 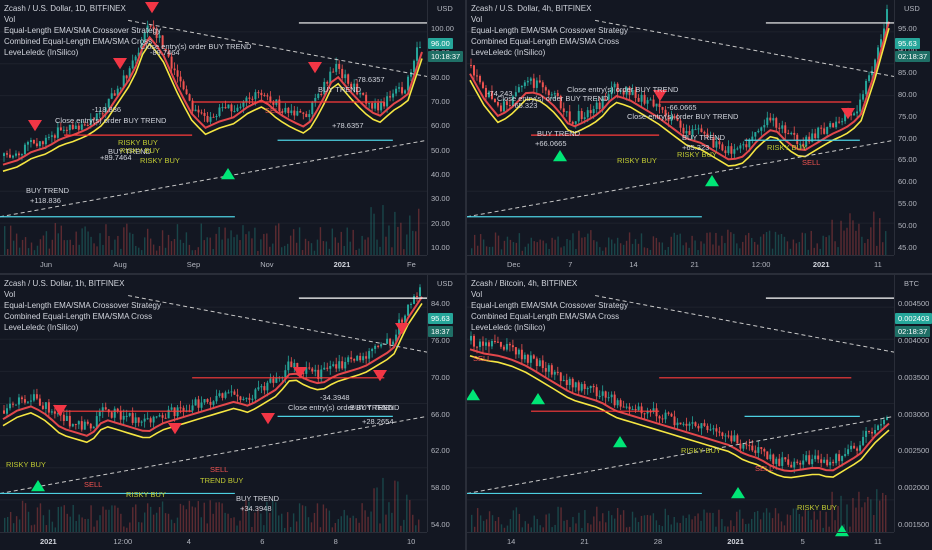 What do you see at coordinates (531, 8) in the screenshot?
I see `symbol-title: Zcash / U.S. Dollar, 4h, BITFINEX` at bounding box center [531, 8].